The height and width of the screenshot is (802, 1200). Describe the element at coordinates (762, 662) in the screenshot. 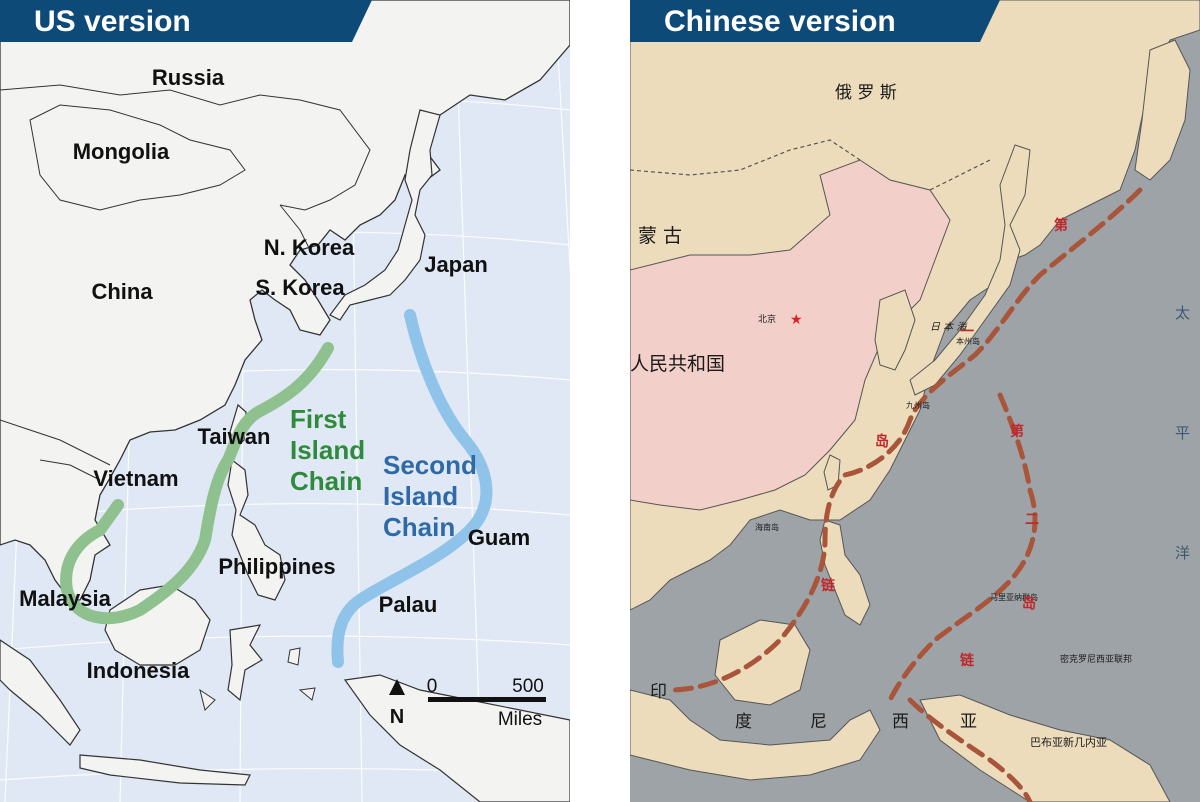

I see `cn-borneo` at that location.